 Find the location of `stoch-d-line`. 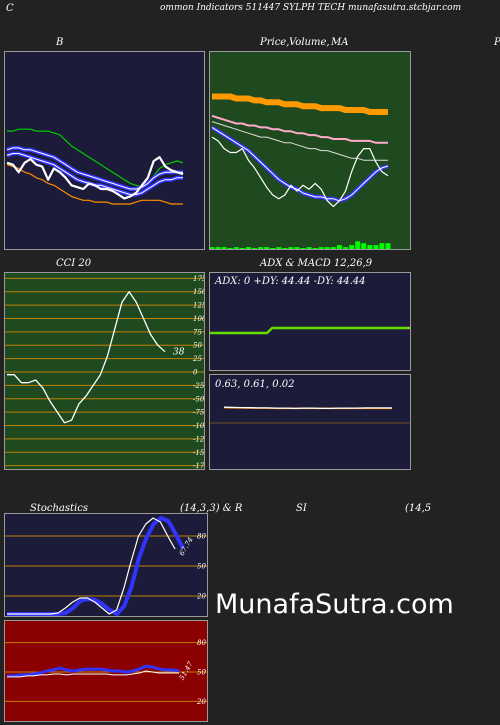

stoch-d-line is located at coordinates (91, 566).